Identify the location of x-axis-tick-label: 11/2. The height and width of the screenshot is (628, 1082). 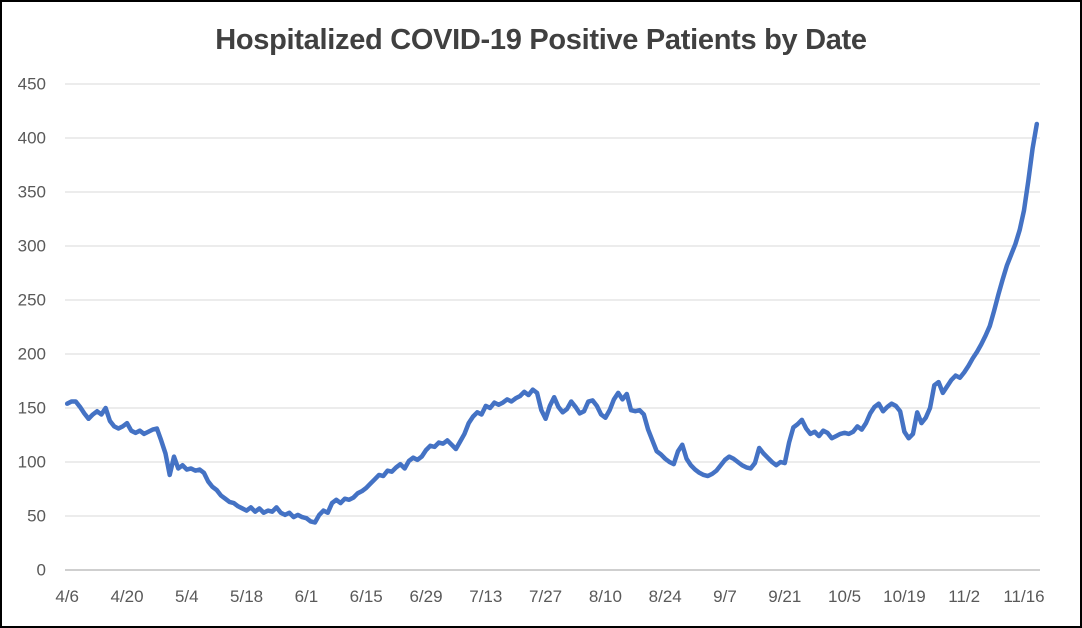
(964, 596).